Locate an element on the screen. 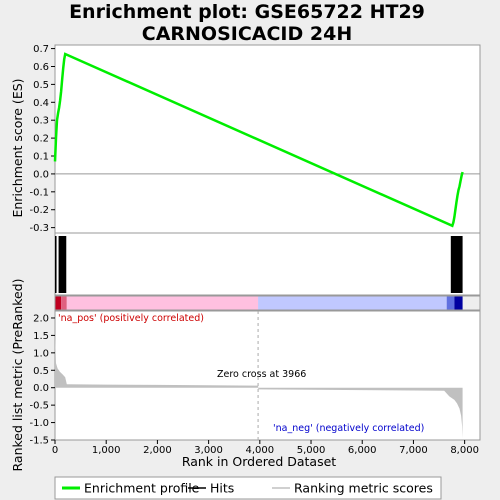 Image resolution: width=500 pixels, height=500 pixels. color-bar-frame is located at coordinates (267, 303).